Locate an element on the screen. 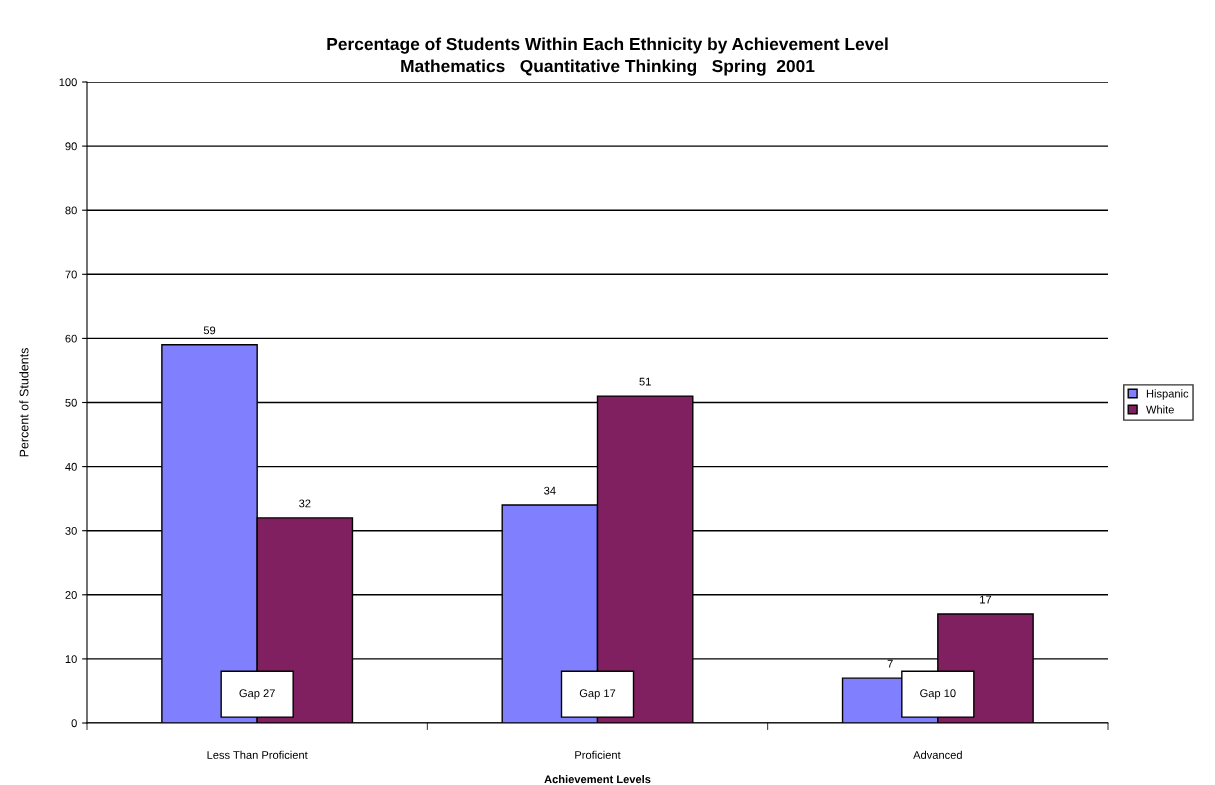 The image size is (1215, 785). x-axis-title: Achievement Levels is located at coordinates (597, 779).